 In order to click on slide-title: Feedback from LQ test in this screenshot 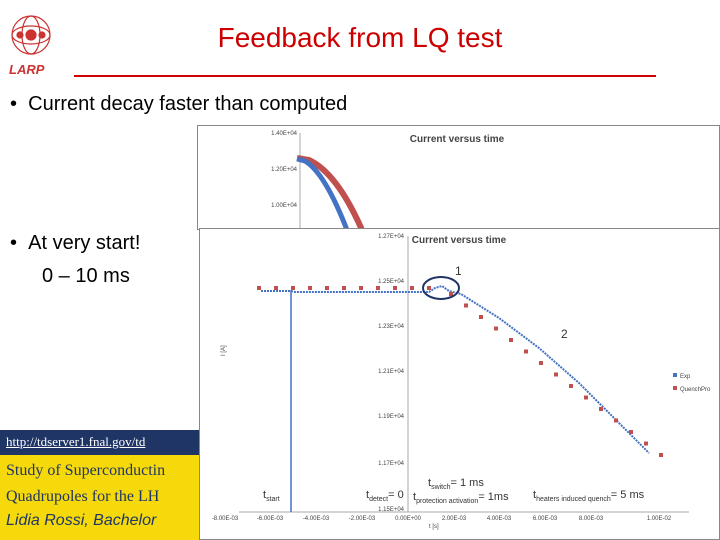, I will do `click(360, 37)`.